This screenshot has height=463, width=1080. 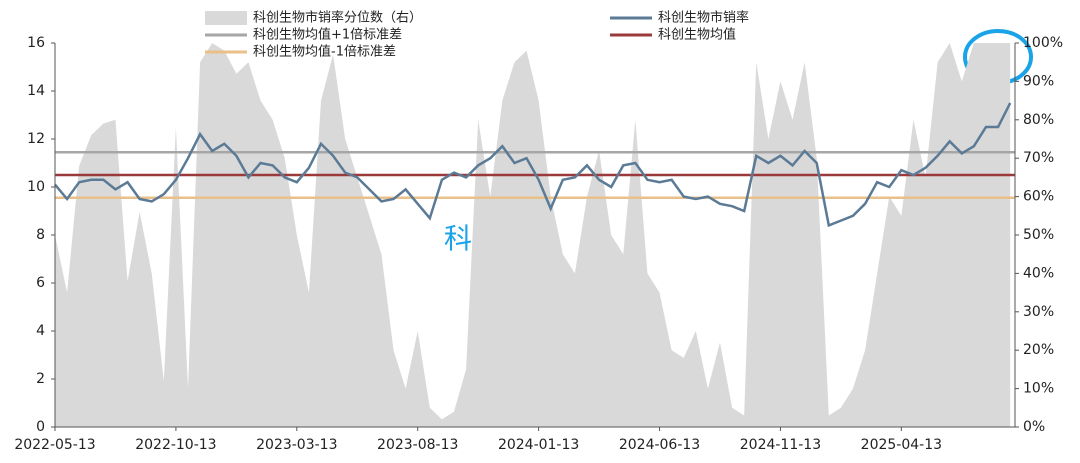 What do you see at coordinates (337, 18) in the screenshot?
I see `legend-label: 科创生物市销率分位数（右）` at bounding box center [337, 18].